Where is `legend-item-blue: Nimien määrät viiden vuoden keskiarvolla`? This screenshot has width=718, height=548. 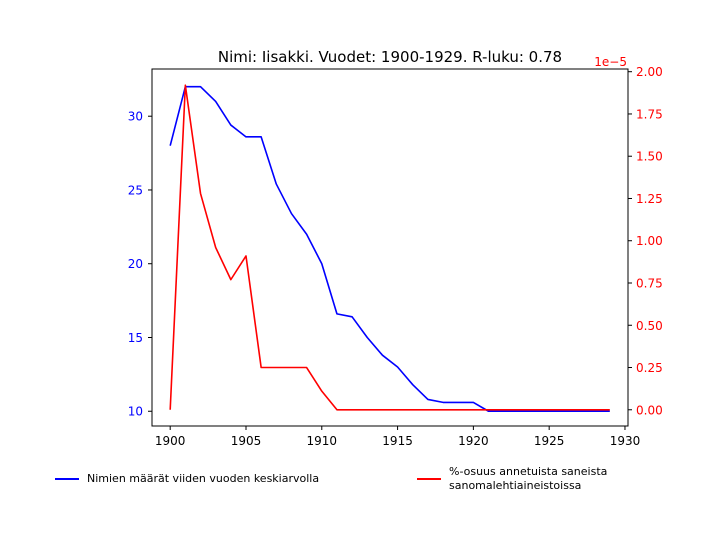
legend-item-blue: Nimien määrät viiden vuoden keskiarvolla is located at coordinates (187, 479).